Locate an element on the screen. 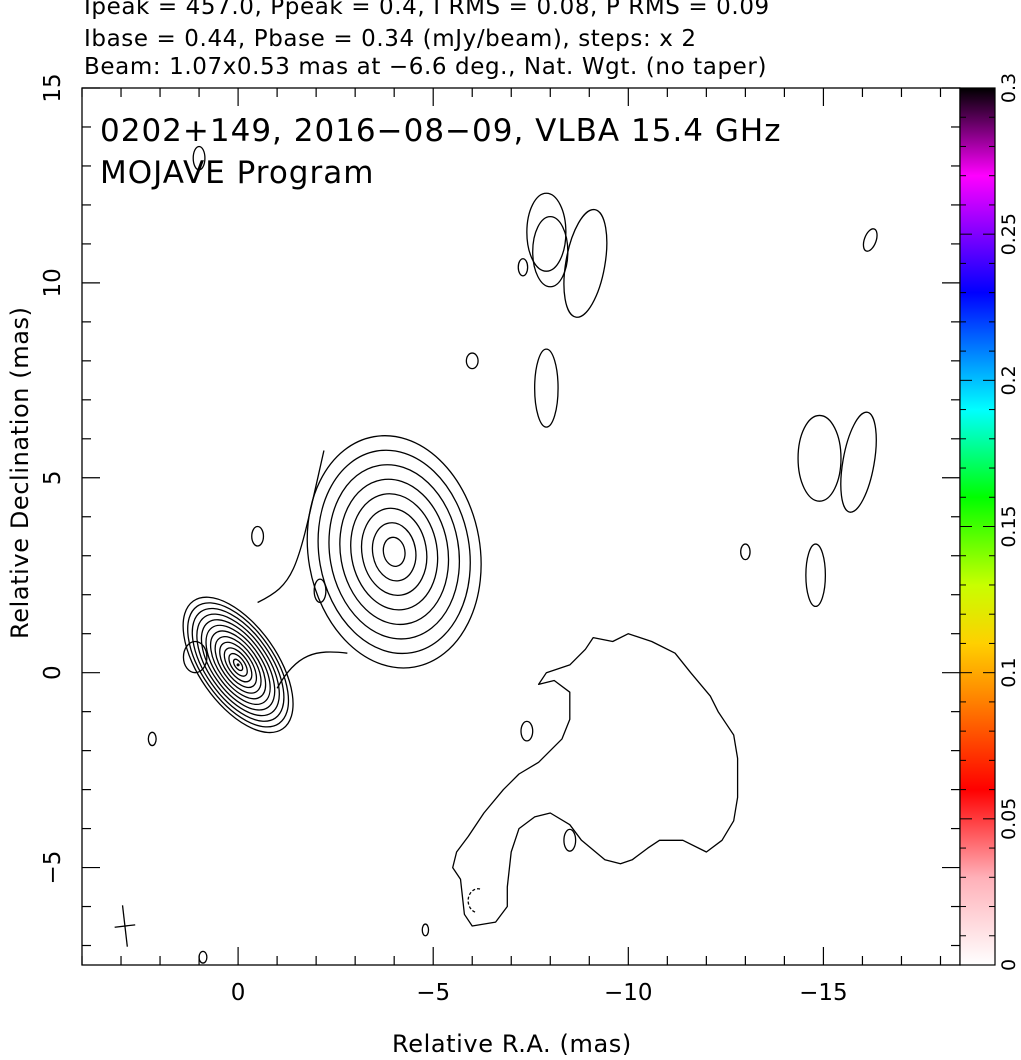 This screenshot has height=1060, width=1021. colorbar-tick-label: 0.3 is located at coordinates (1009, 88).